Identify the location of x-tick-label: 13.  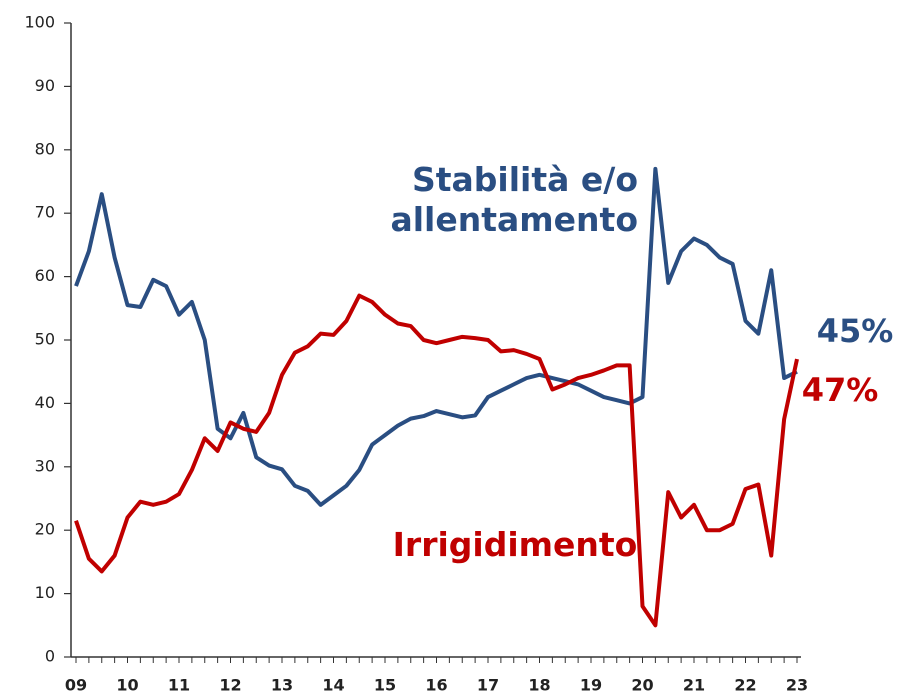
(282, 685).